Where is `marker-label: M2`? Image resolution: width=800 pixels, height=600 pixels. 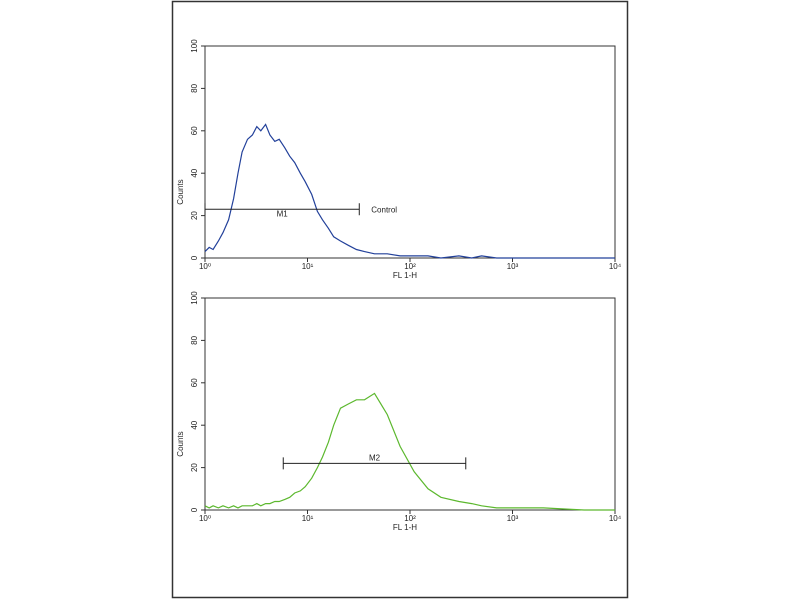
marker-label: M2 is located at coordinates (375, 457).